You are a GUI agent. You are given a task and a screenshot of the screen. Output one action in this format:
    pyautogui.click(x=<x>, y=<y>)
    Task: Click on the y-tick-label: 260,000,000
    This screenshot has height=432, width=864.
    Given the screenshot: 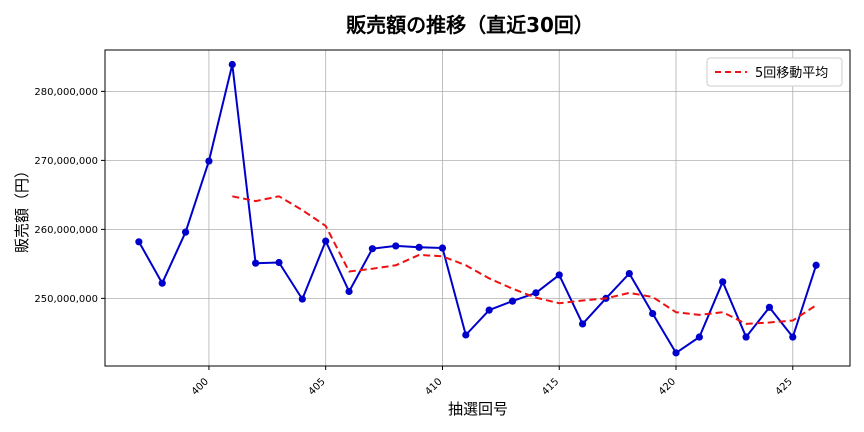 What is the action you would take?
    pyautogui.click(x=66, y=230)
    